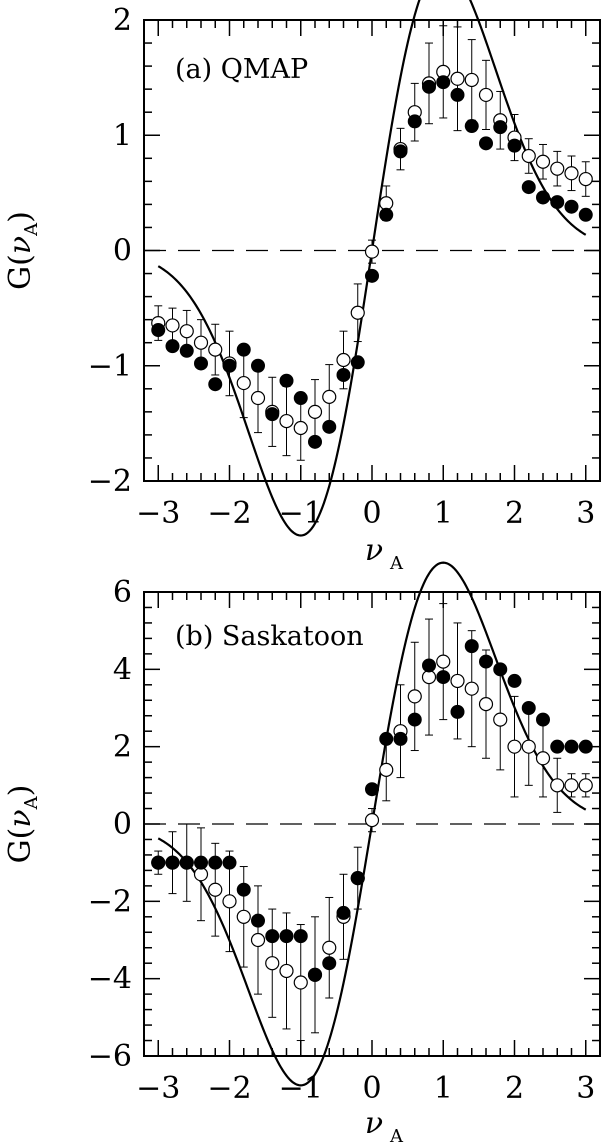 The height and width of the screenshot is (1145, 603). I want to click on y-tick-label: 6, so click(122, 592).